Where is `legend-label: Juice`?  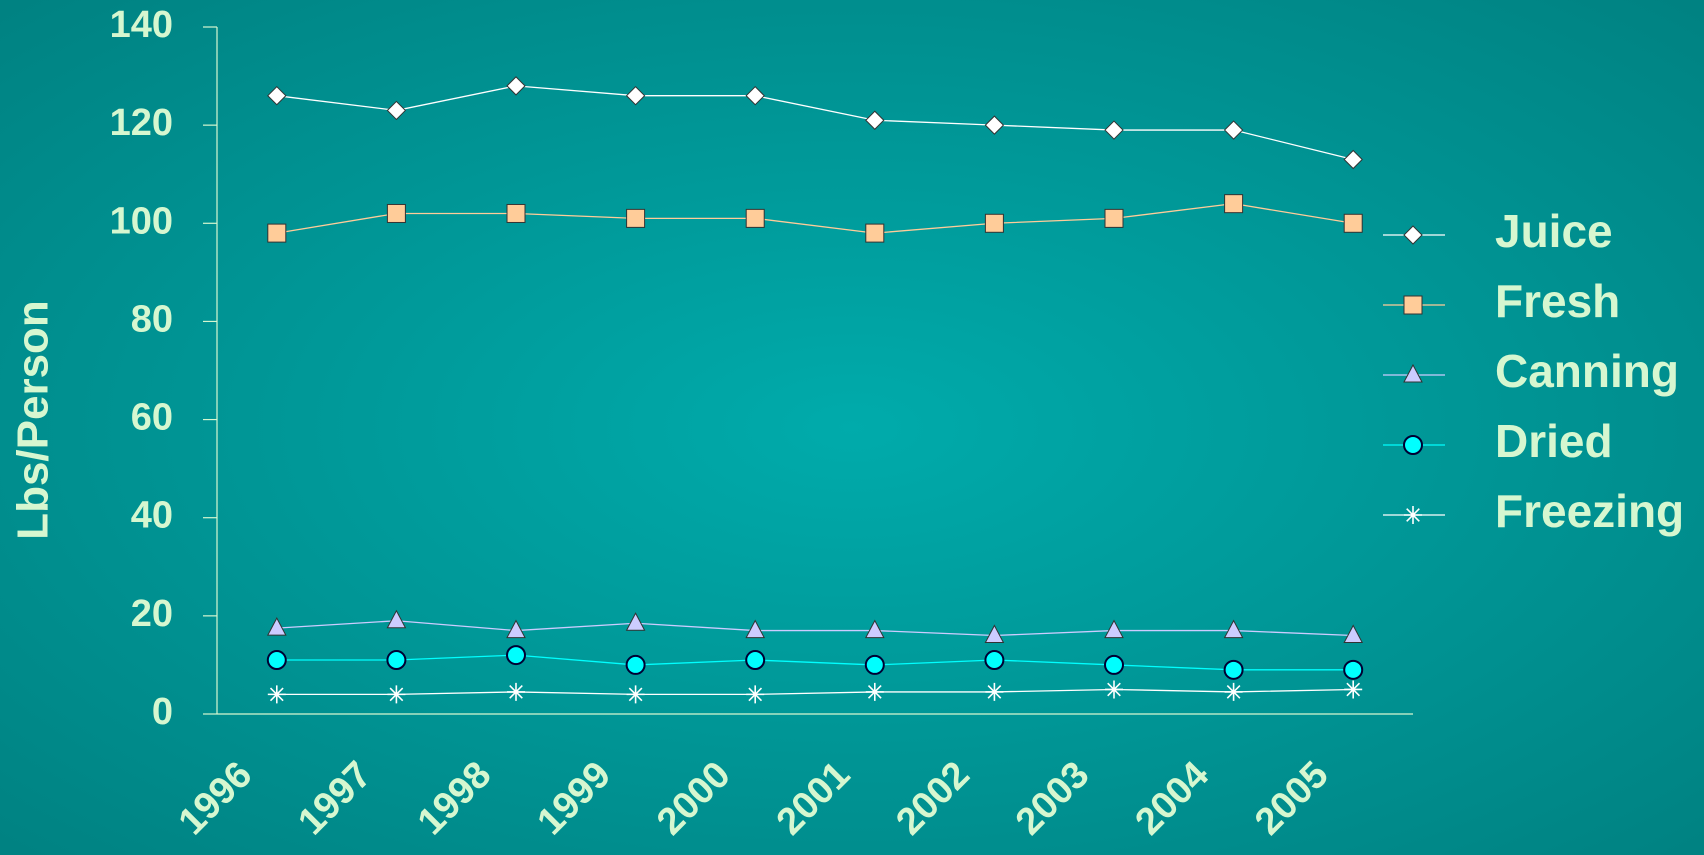 legend-label: Juice is located at coordinates (1554, 231).